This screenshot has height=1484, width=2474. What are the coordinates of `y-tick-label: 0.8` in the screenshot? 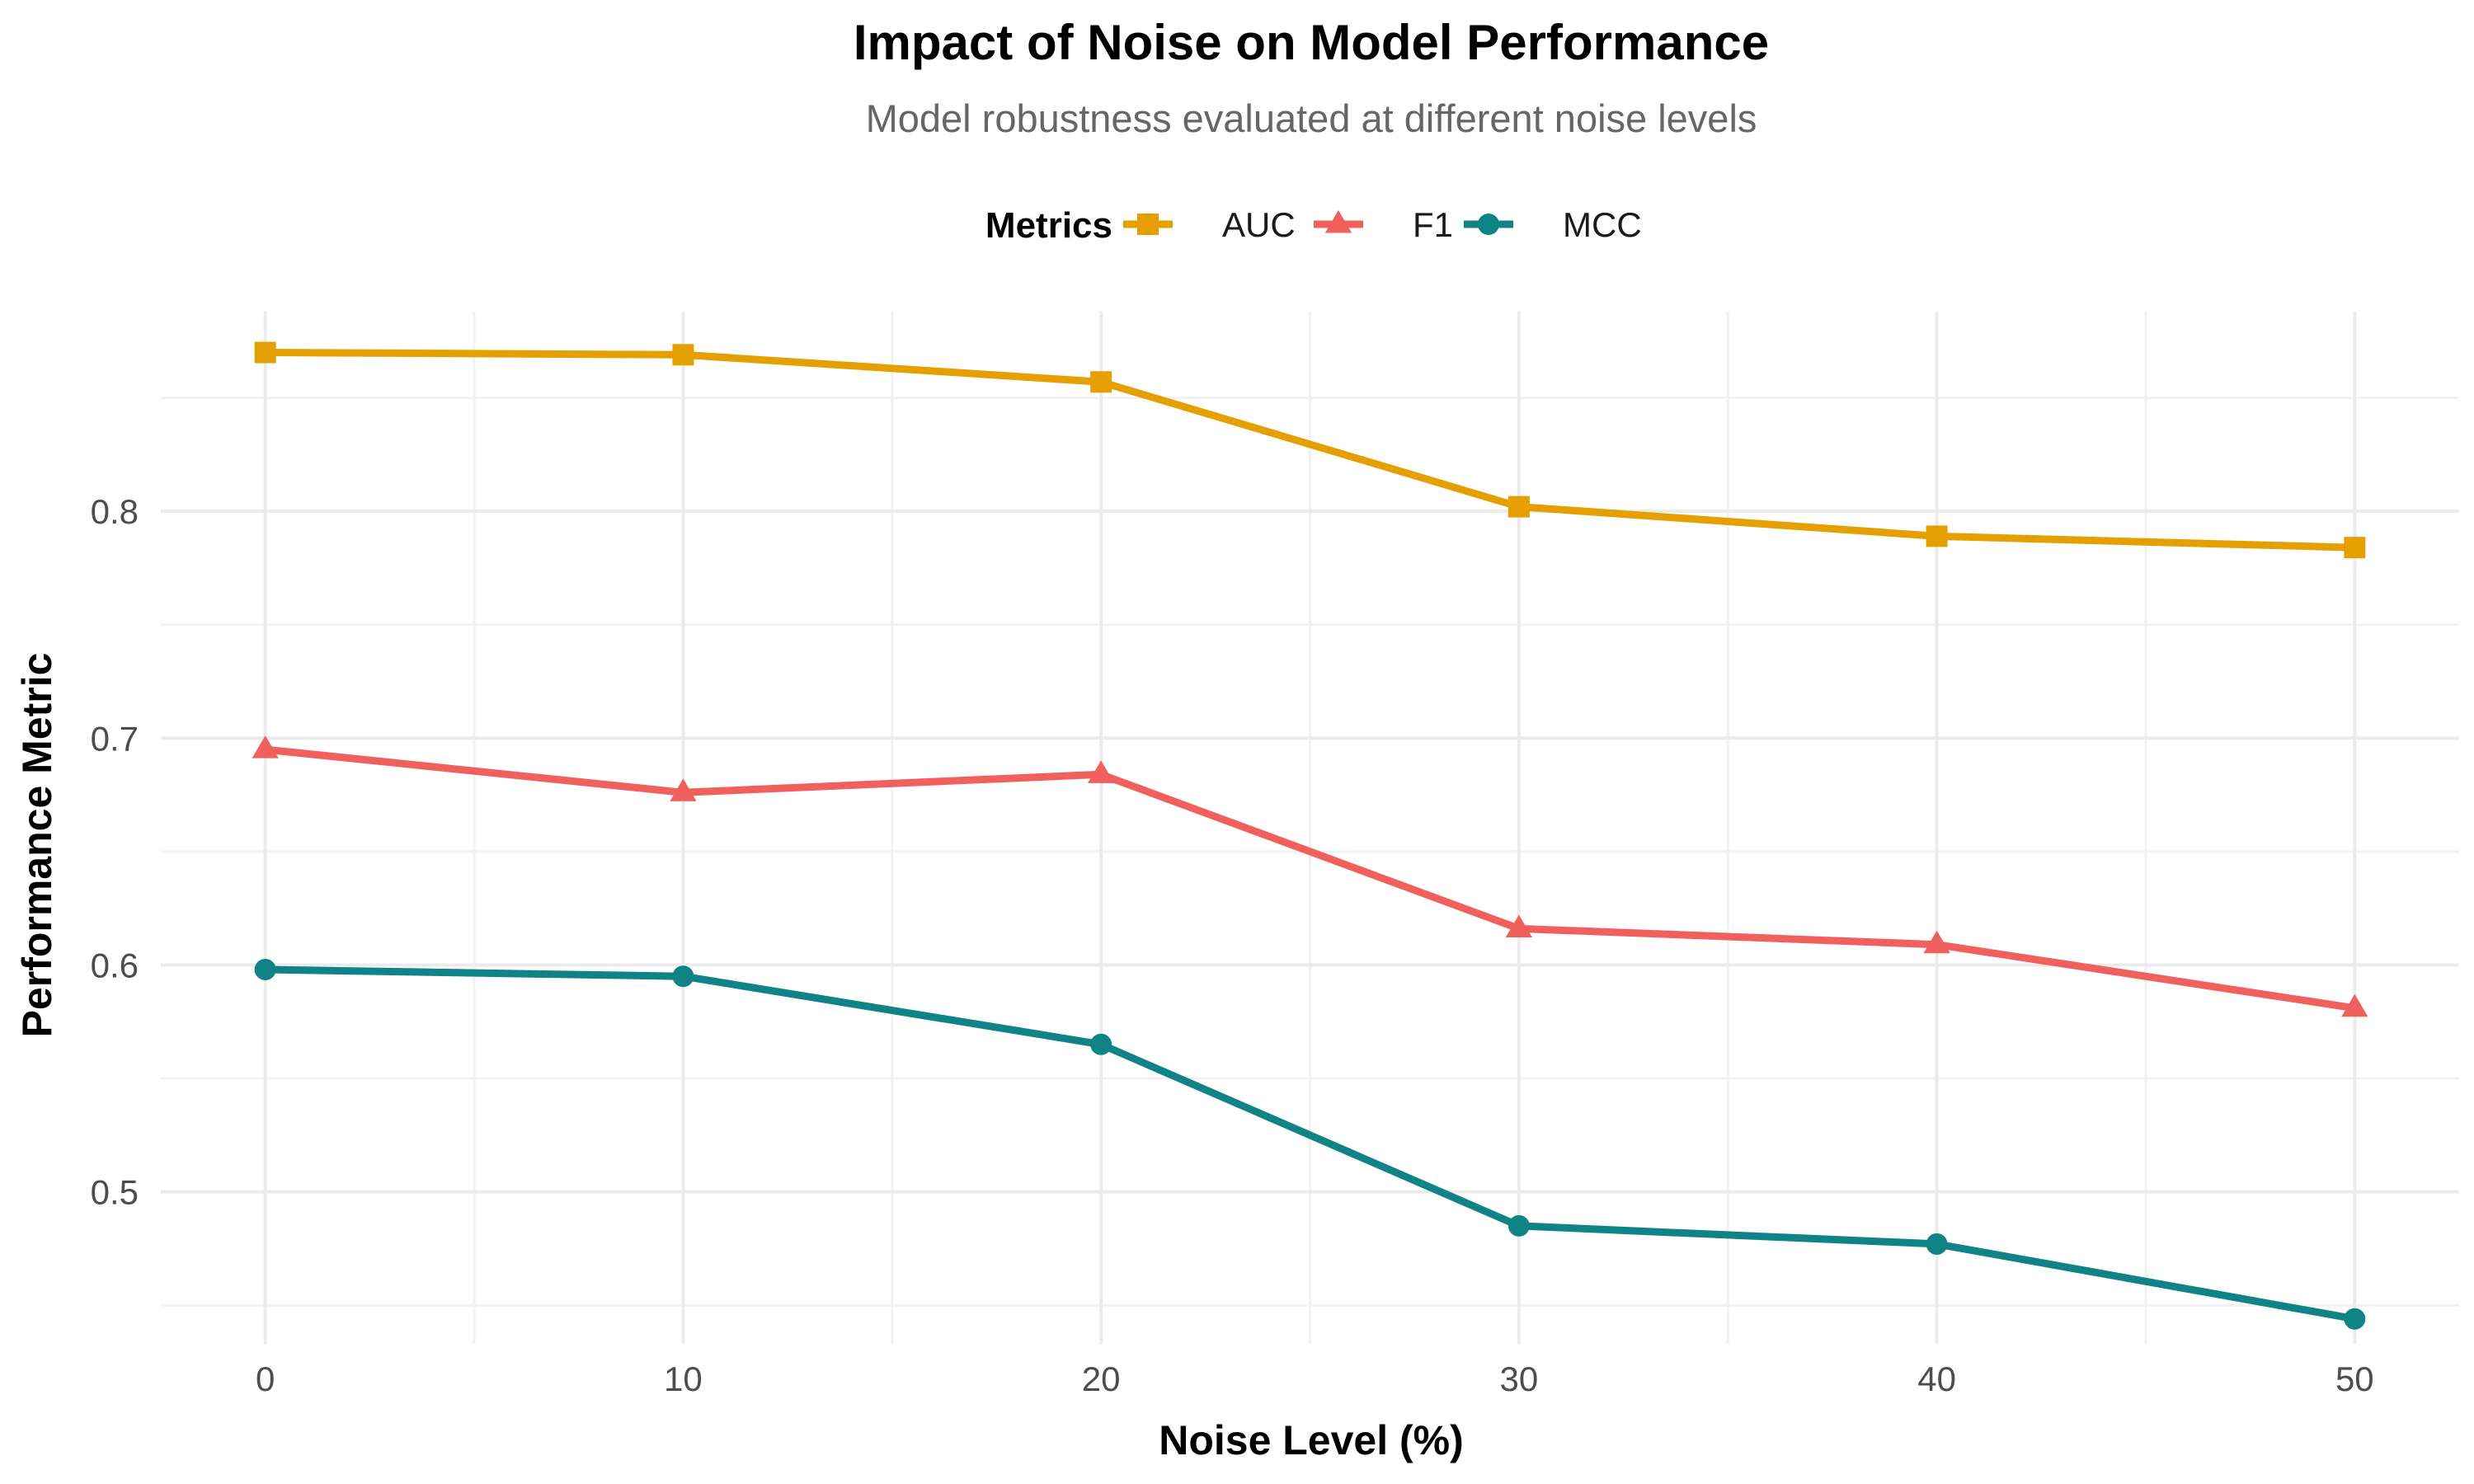 It's located at (115, 511).